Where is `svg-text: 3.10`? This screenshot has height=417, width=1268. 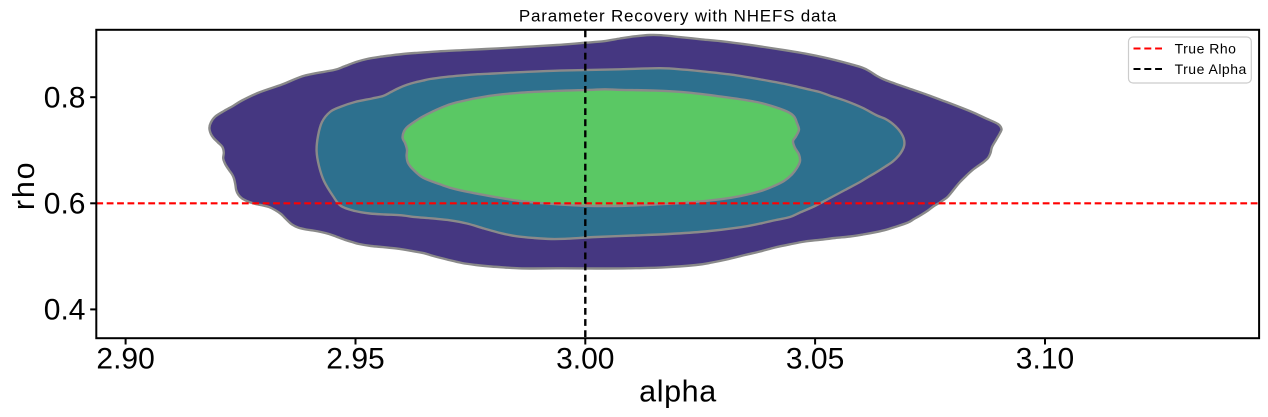
svg-text: 3.10 is located at coordinates (1045, 359).